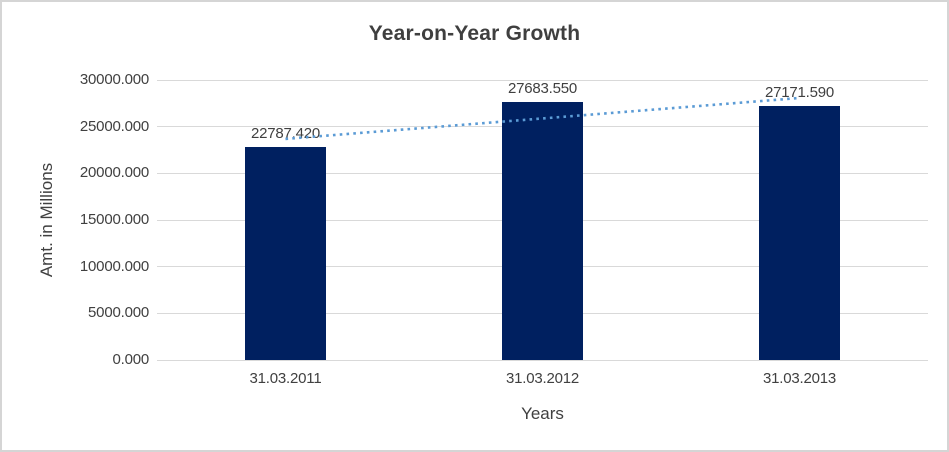  I want to click on y-tick-label: 15000.000, so click(114, 219).